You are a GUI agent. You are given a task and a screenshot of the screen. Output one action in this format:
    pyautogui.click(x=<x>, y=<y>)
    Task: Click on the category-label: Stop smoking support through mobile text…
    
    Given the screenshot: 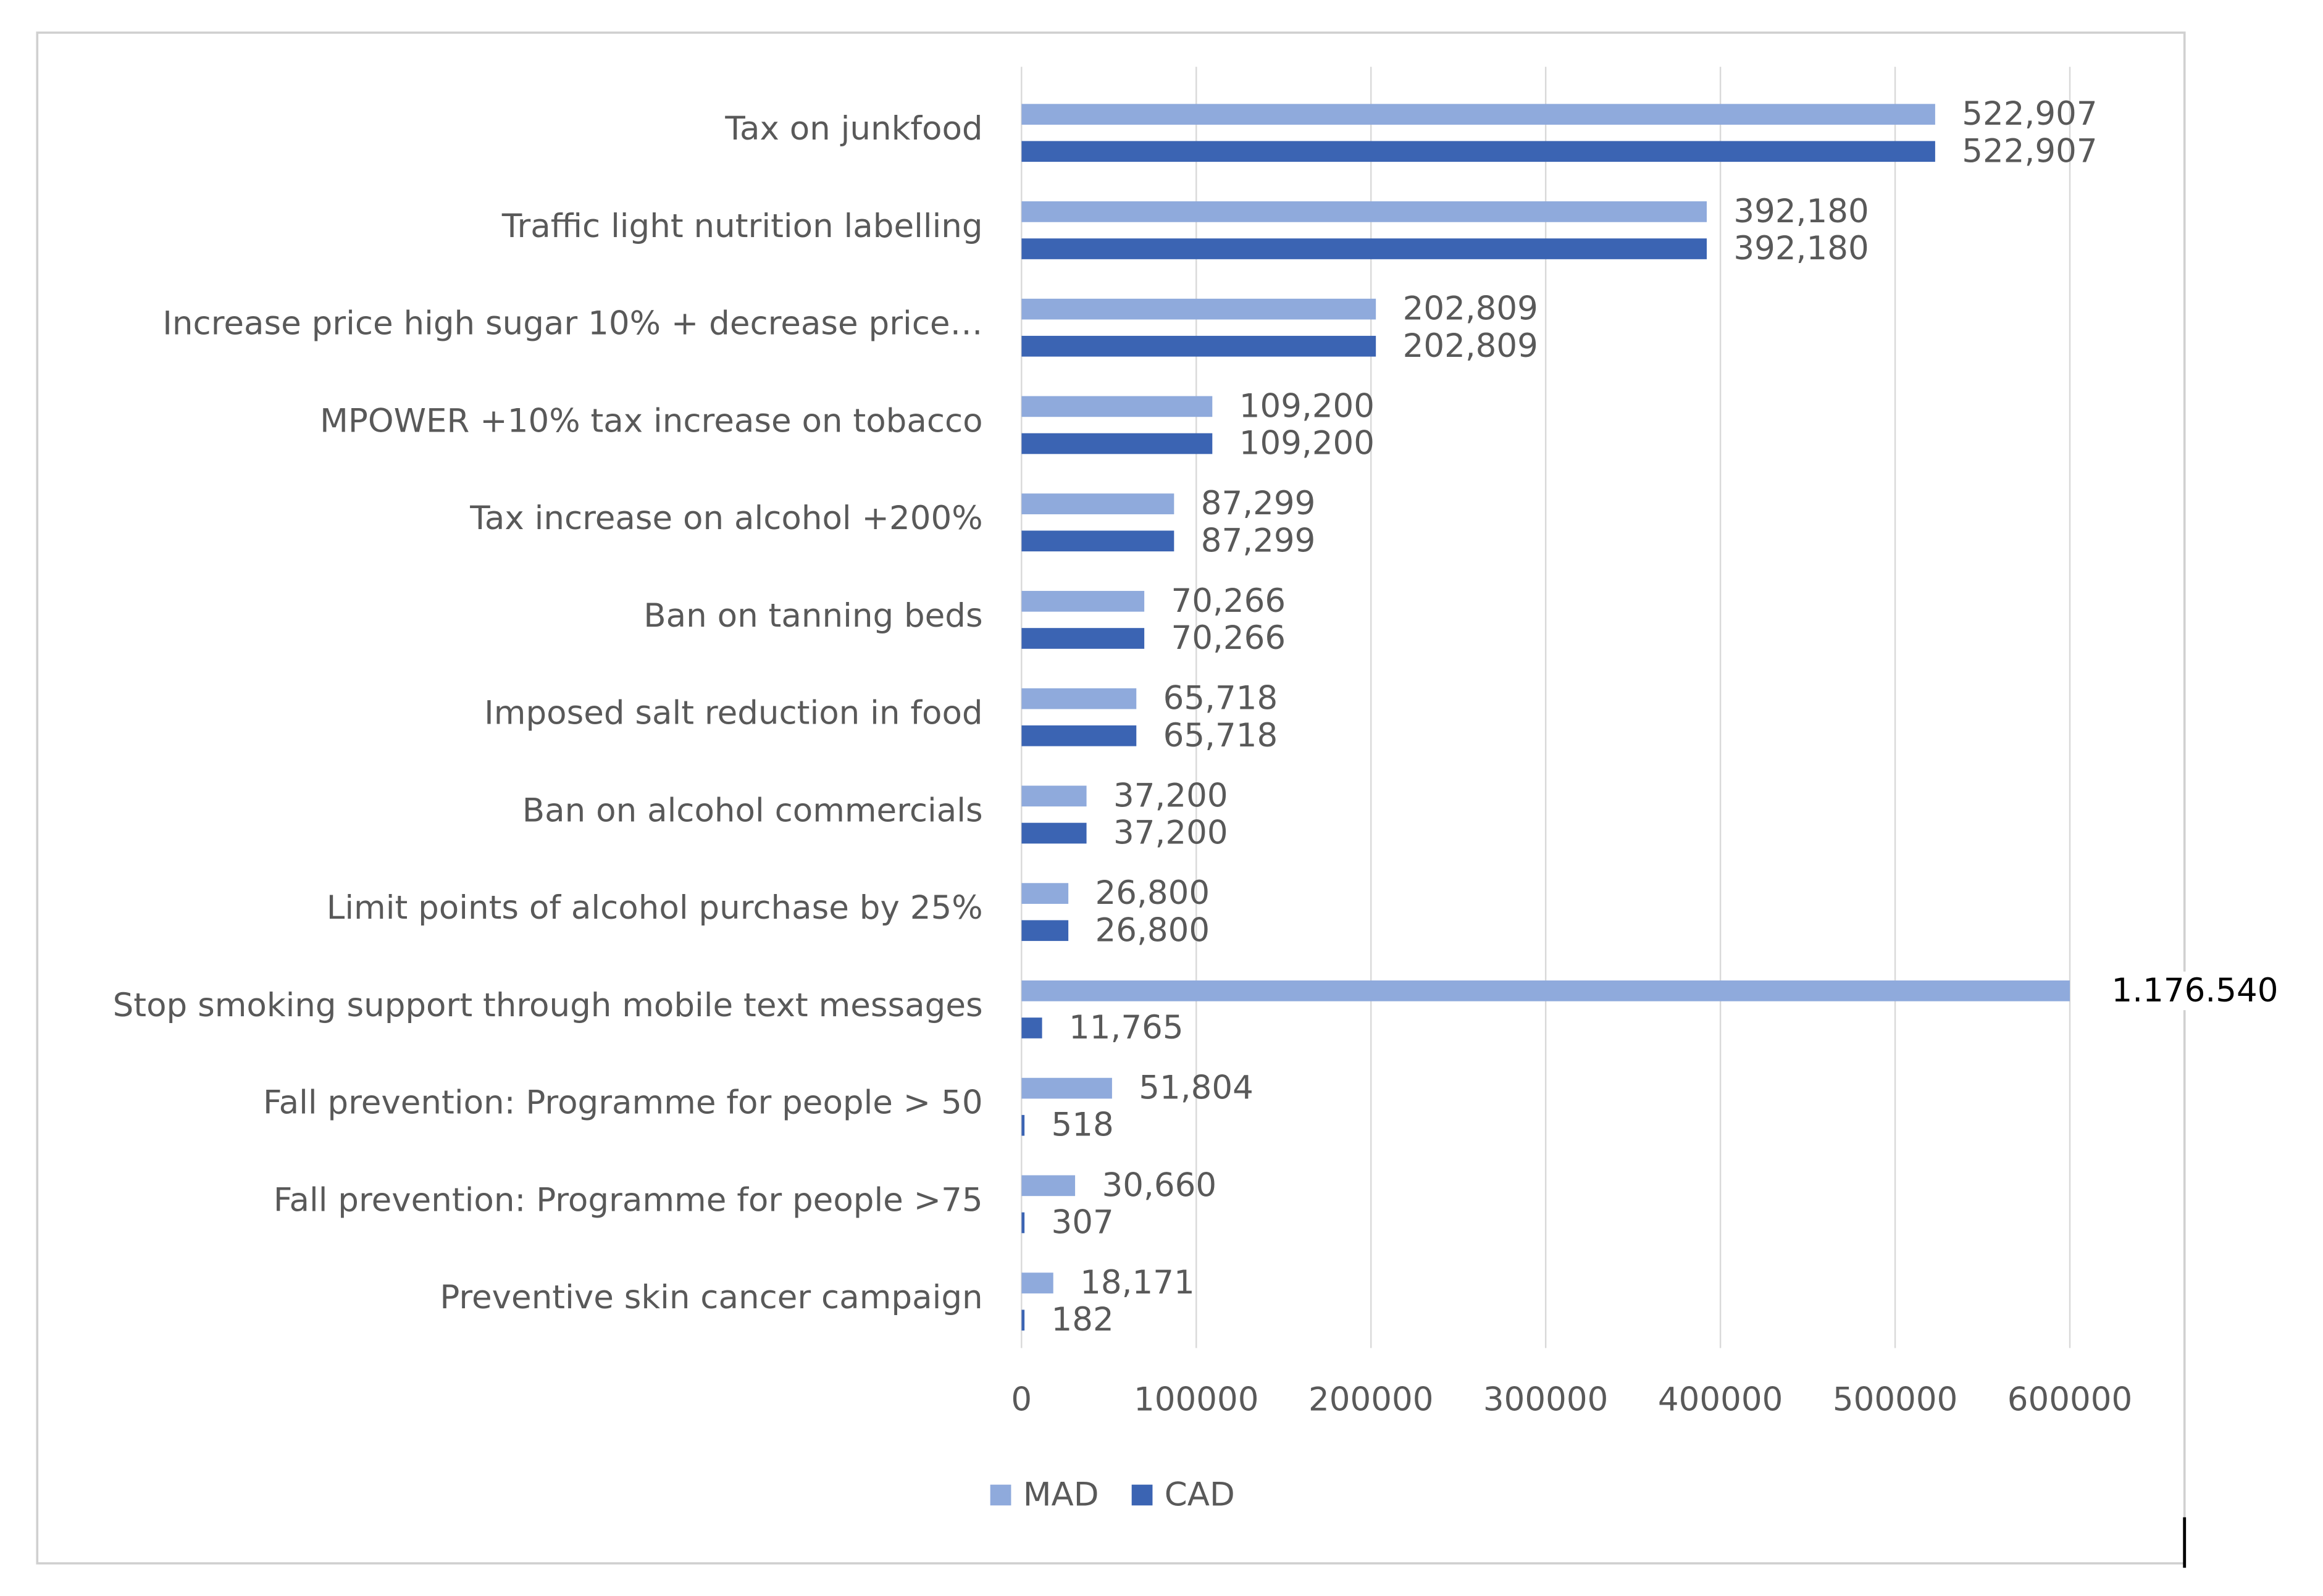 What is the action you would take?
    pyautogui.click(x=548, y=1005)
    